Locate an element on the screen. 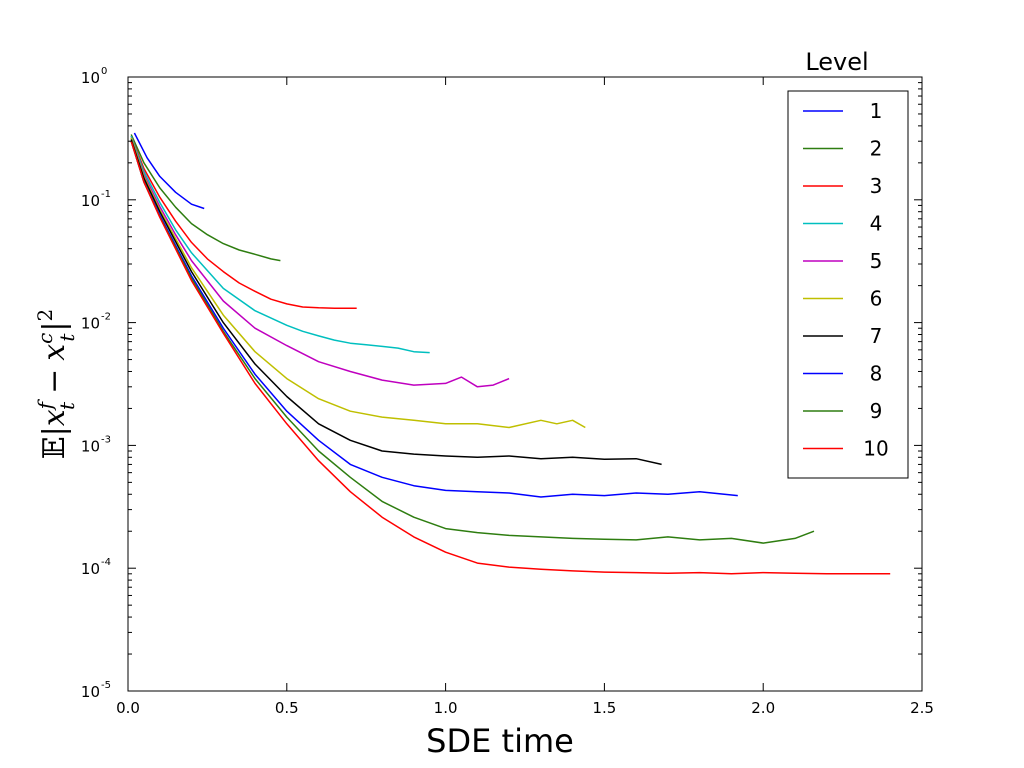  x-tick-label: 2.0 is located at coordinates (763, 708).